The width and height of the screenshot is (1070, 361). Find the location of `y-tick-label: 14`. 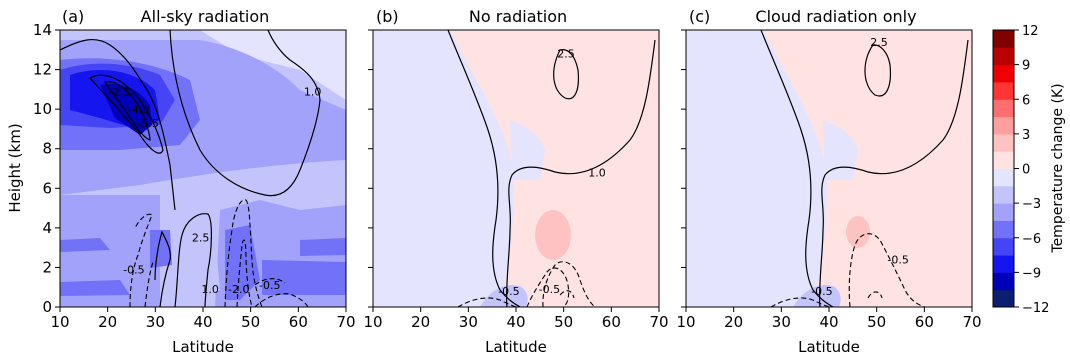

y-tick-label: 14 is located at coordinates (42, 30).